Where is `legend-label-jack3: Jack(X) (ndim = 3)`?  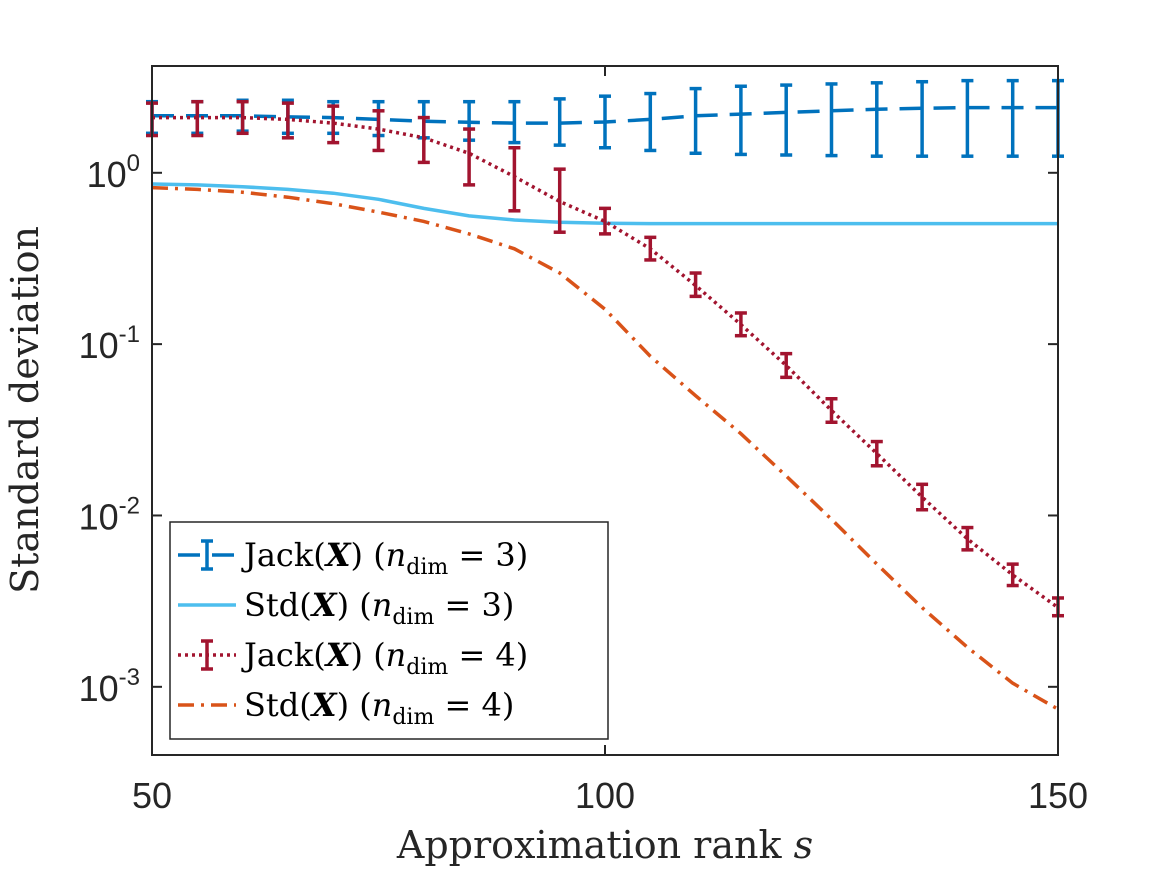 legend-label-jack3: Jack(X) (ndim = 3) is located at coordinates (384, 558).